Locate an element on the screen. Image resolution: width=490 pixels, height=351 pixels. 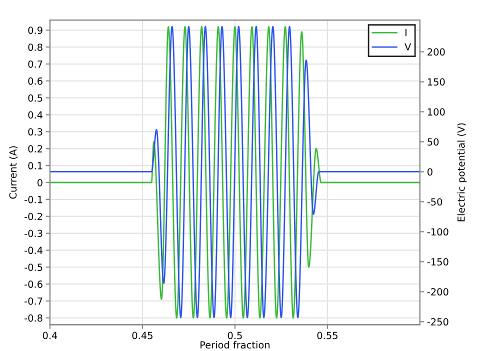
y2-tick-label: -200 is located at coordinates (437, 292).